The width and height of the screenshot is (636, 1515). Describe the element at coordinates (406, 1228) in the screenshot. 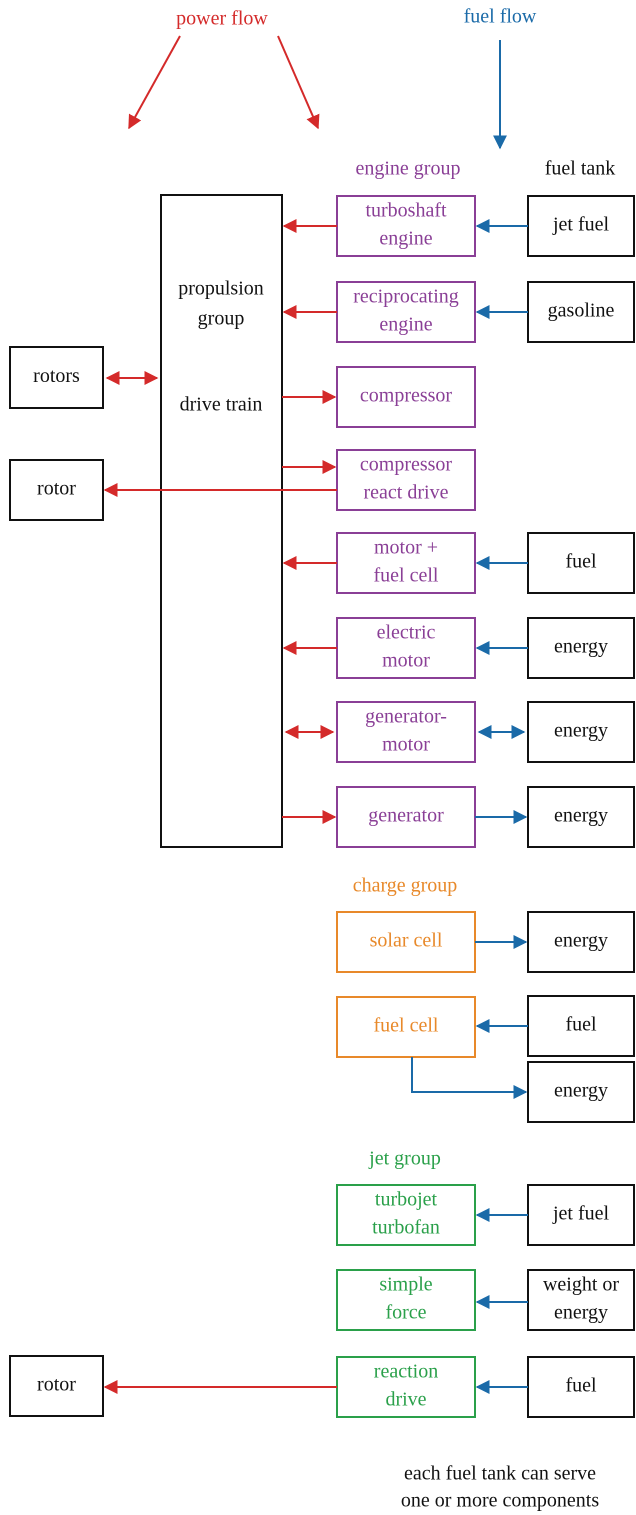

I see `jet-box-label: turbofan` at that location.